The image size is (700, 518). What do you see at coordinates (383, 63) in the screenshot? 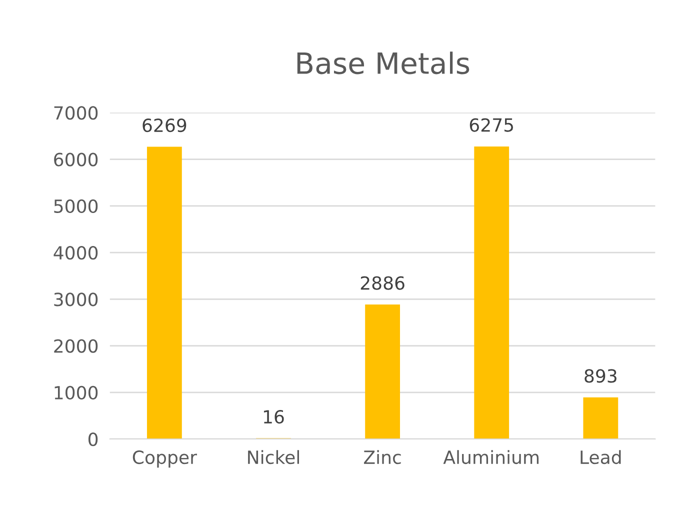
I see `chart-title: Base Metals` at bounding box center [383, 63].